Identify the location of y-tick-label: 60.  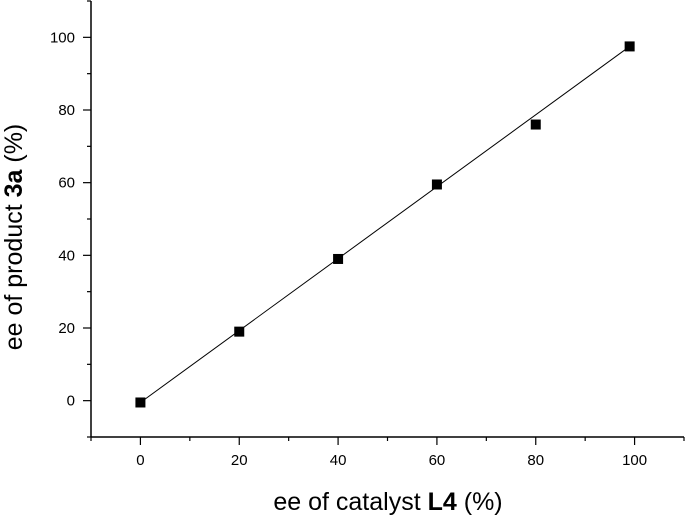
(66, 183).